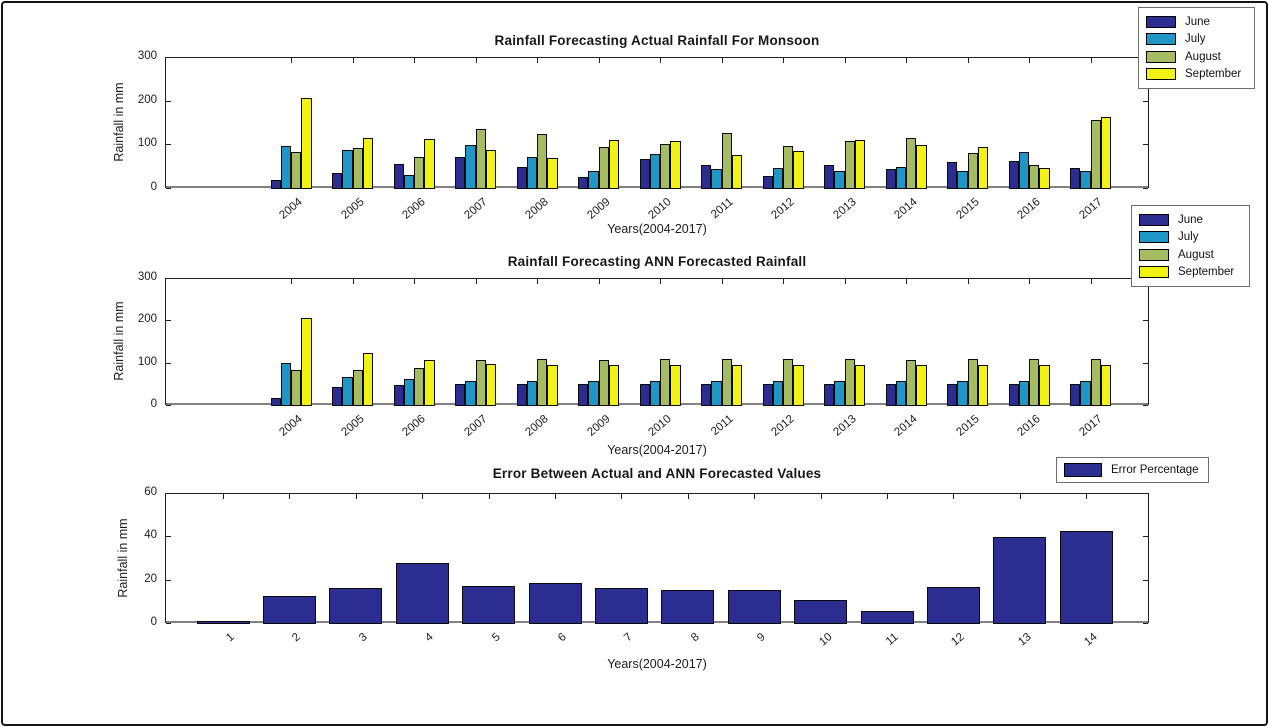 The width and height of the screenshot is (1269, 727). Describe the element at coordinates (1196, 57) in the screenshot. I see `legend-item-august: August` at that location.